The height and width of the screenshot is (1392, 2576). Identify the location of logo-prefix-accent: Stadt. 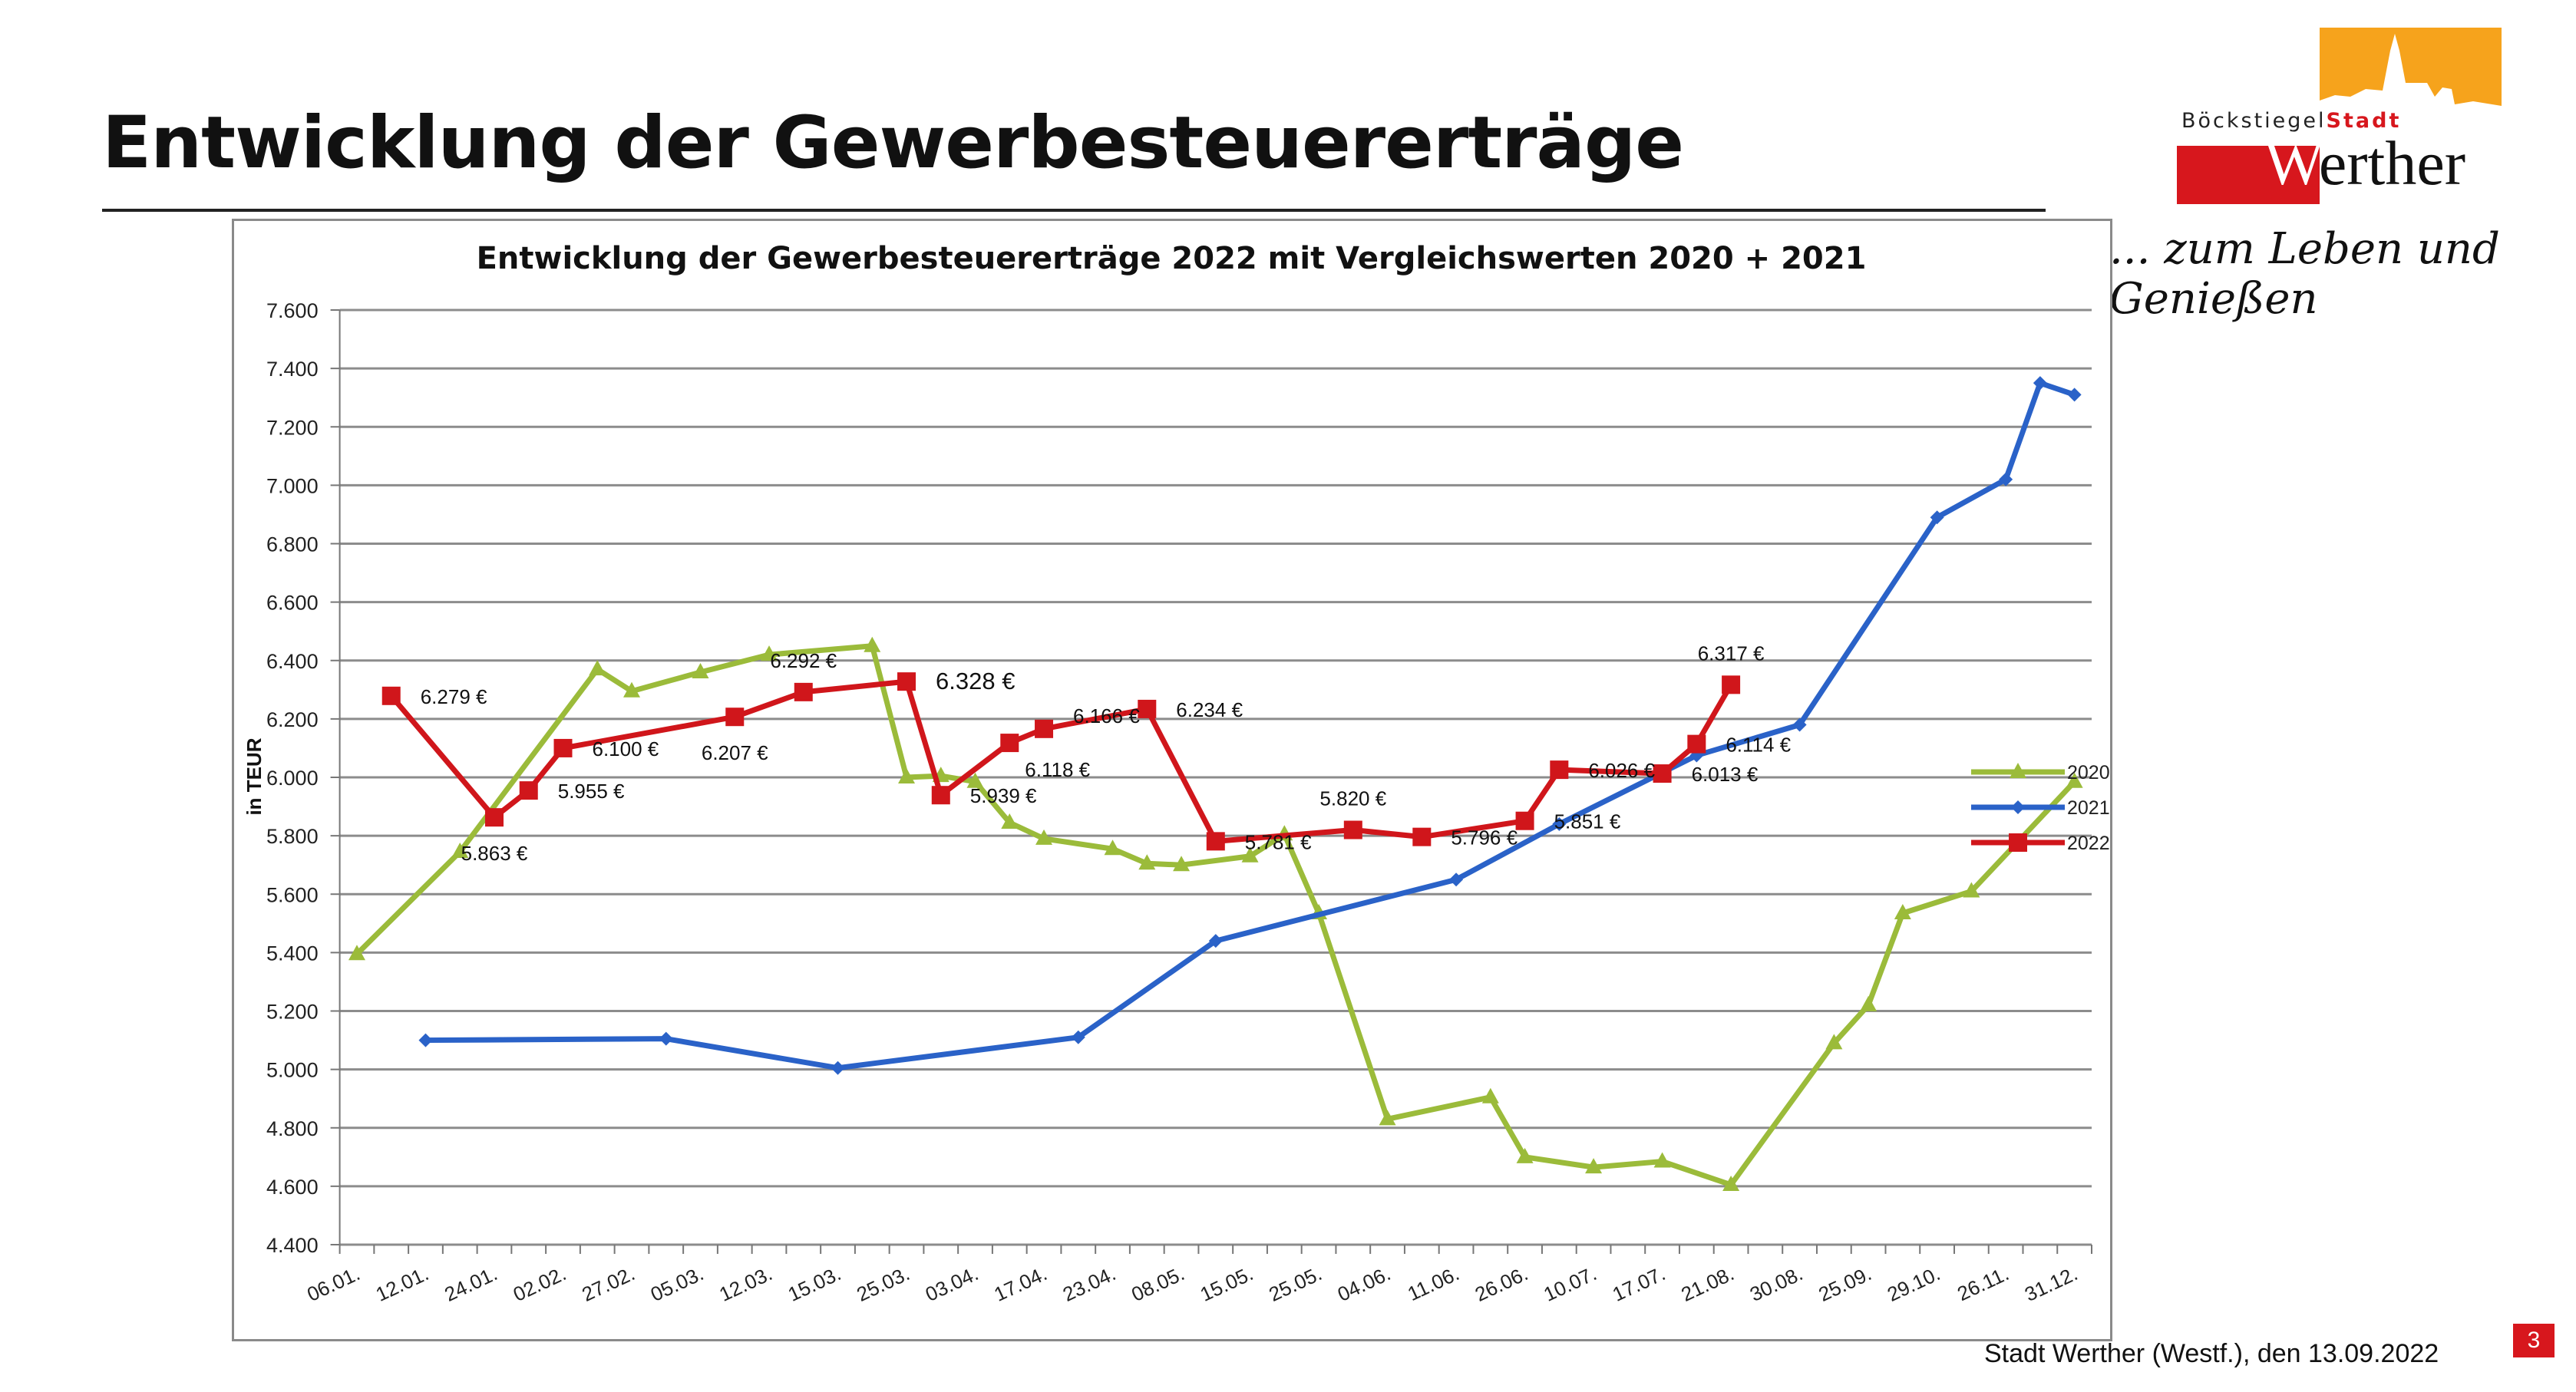
(2364, 121).